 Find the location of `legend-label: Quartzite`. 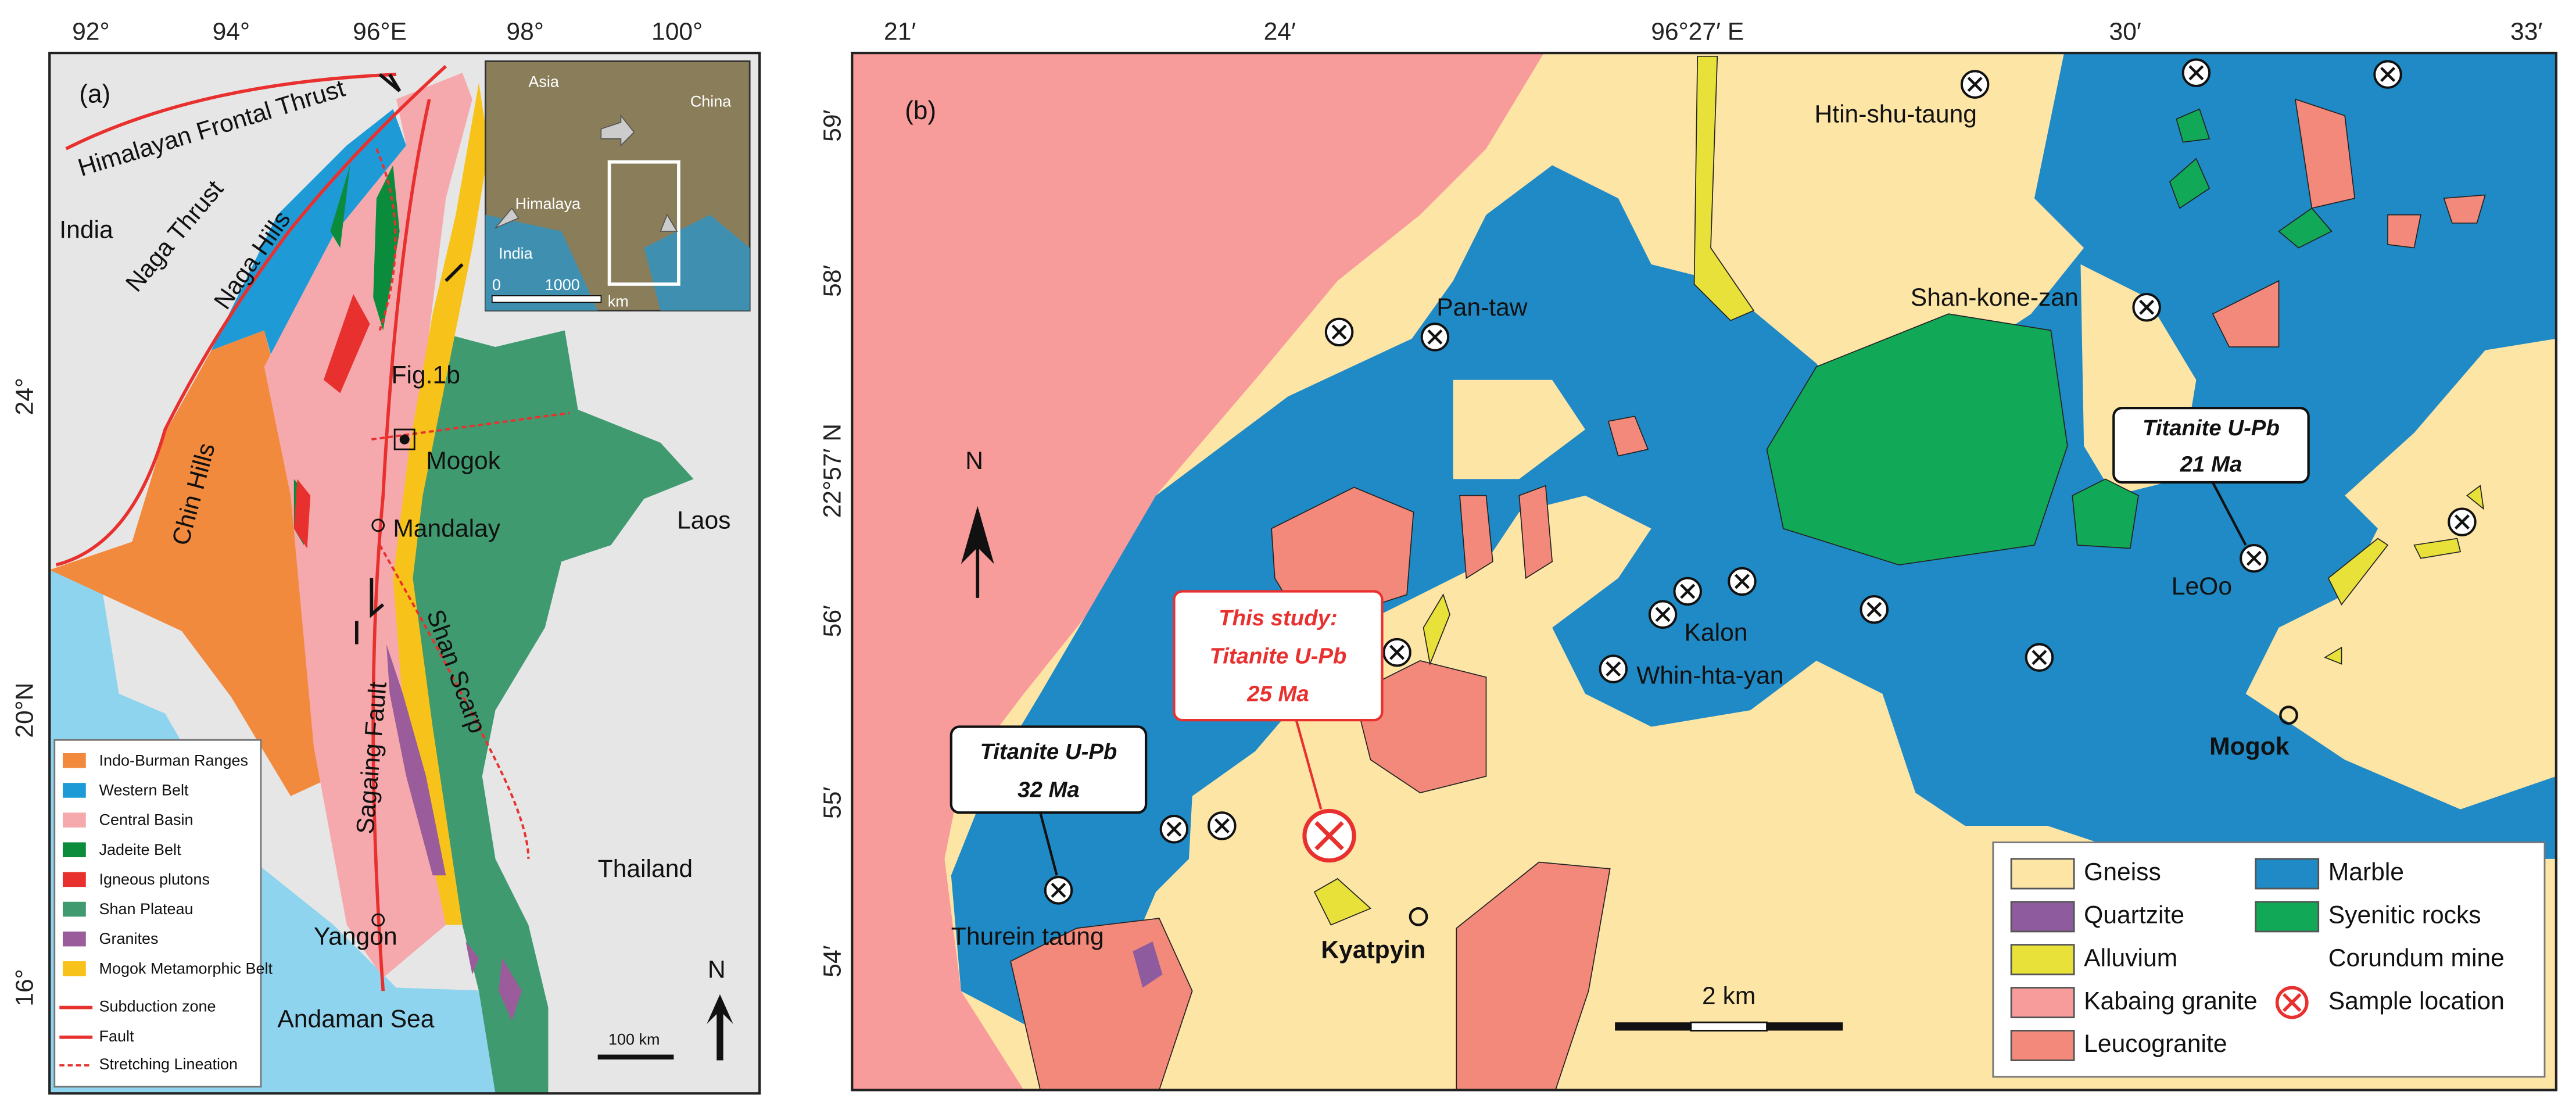

legend-label: Quartzite is located at coordinates (2134, 915).